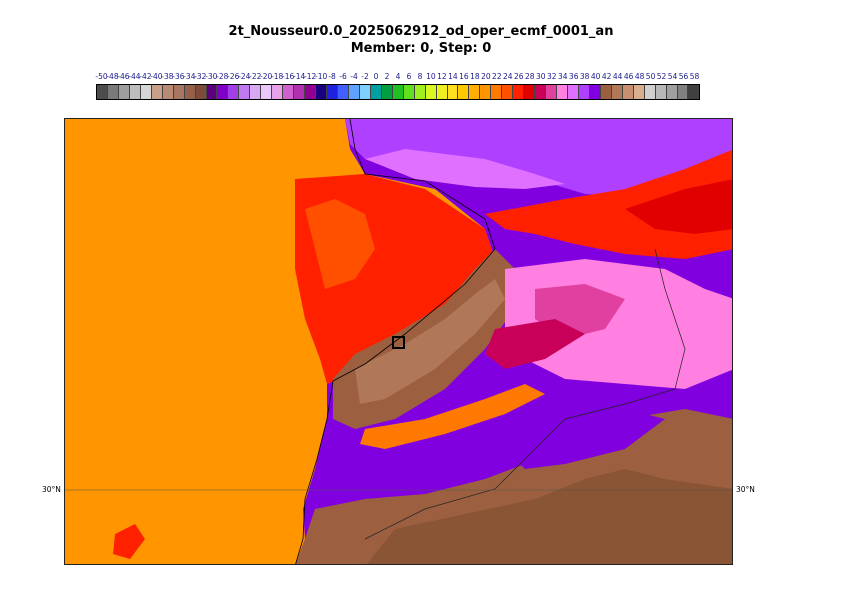  I want to click on legend-label: 28, so click(530, 76).